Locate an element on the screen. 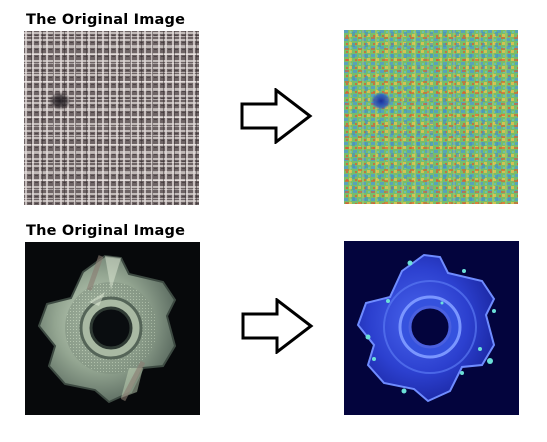 The width and height of the screenshot is (547, 442). row2-title: The Original Image is located at coordinates (106, 231).